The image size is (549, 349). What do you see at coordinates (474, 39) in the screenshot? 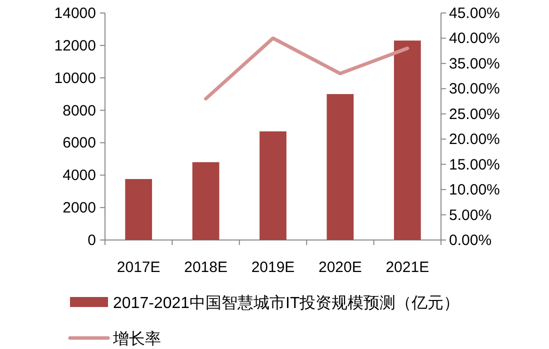
I see `y2-tick-label: 40.00%` at bounding box center [474, 39].